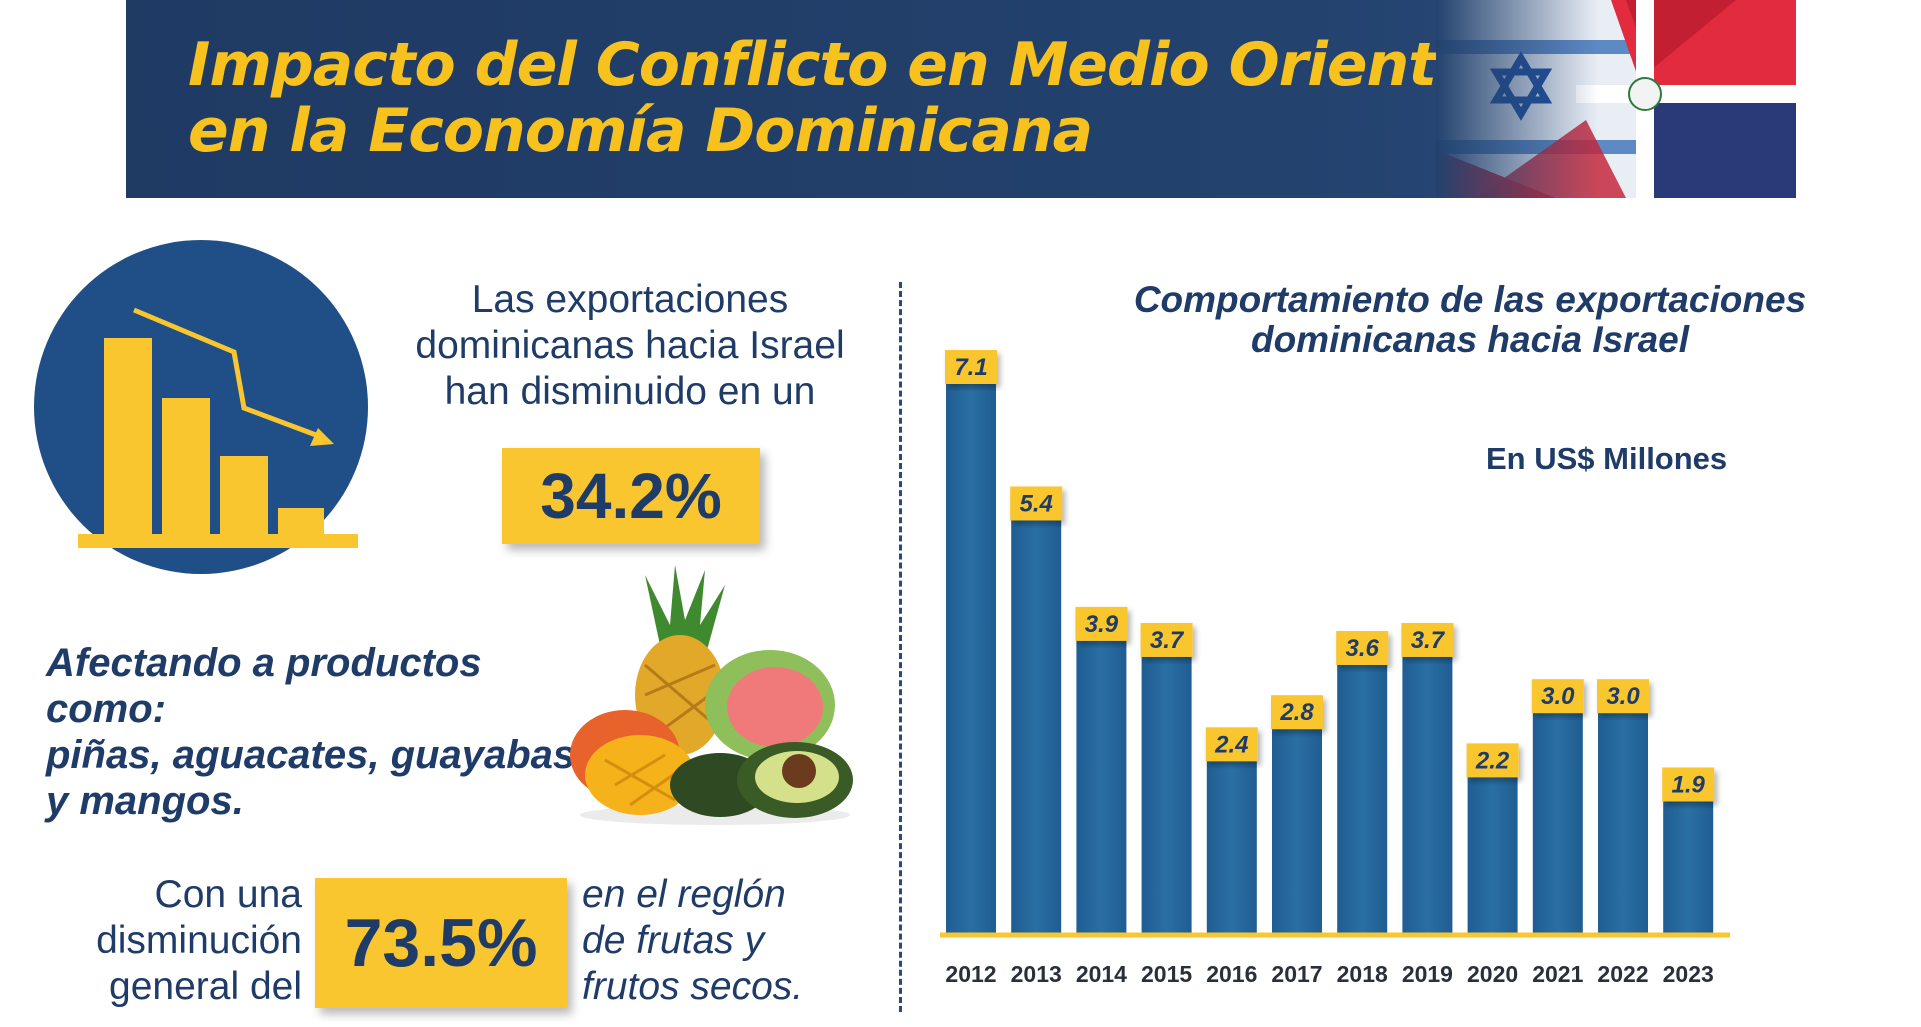 The height and width of the screenshot is (1027, 1921). What do you see at coordinates (673, 940) in the screenshot?
I see `summary-line: de frutas y` at bounding box center [673, 940].